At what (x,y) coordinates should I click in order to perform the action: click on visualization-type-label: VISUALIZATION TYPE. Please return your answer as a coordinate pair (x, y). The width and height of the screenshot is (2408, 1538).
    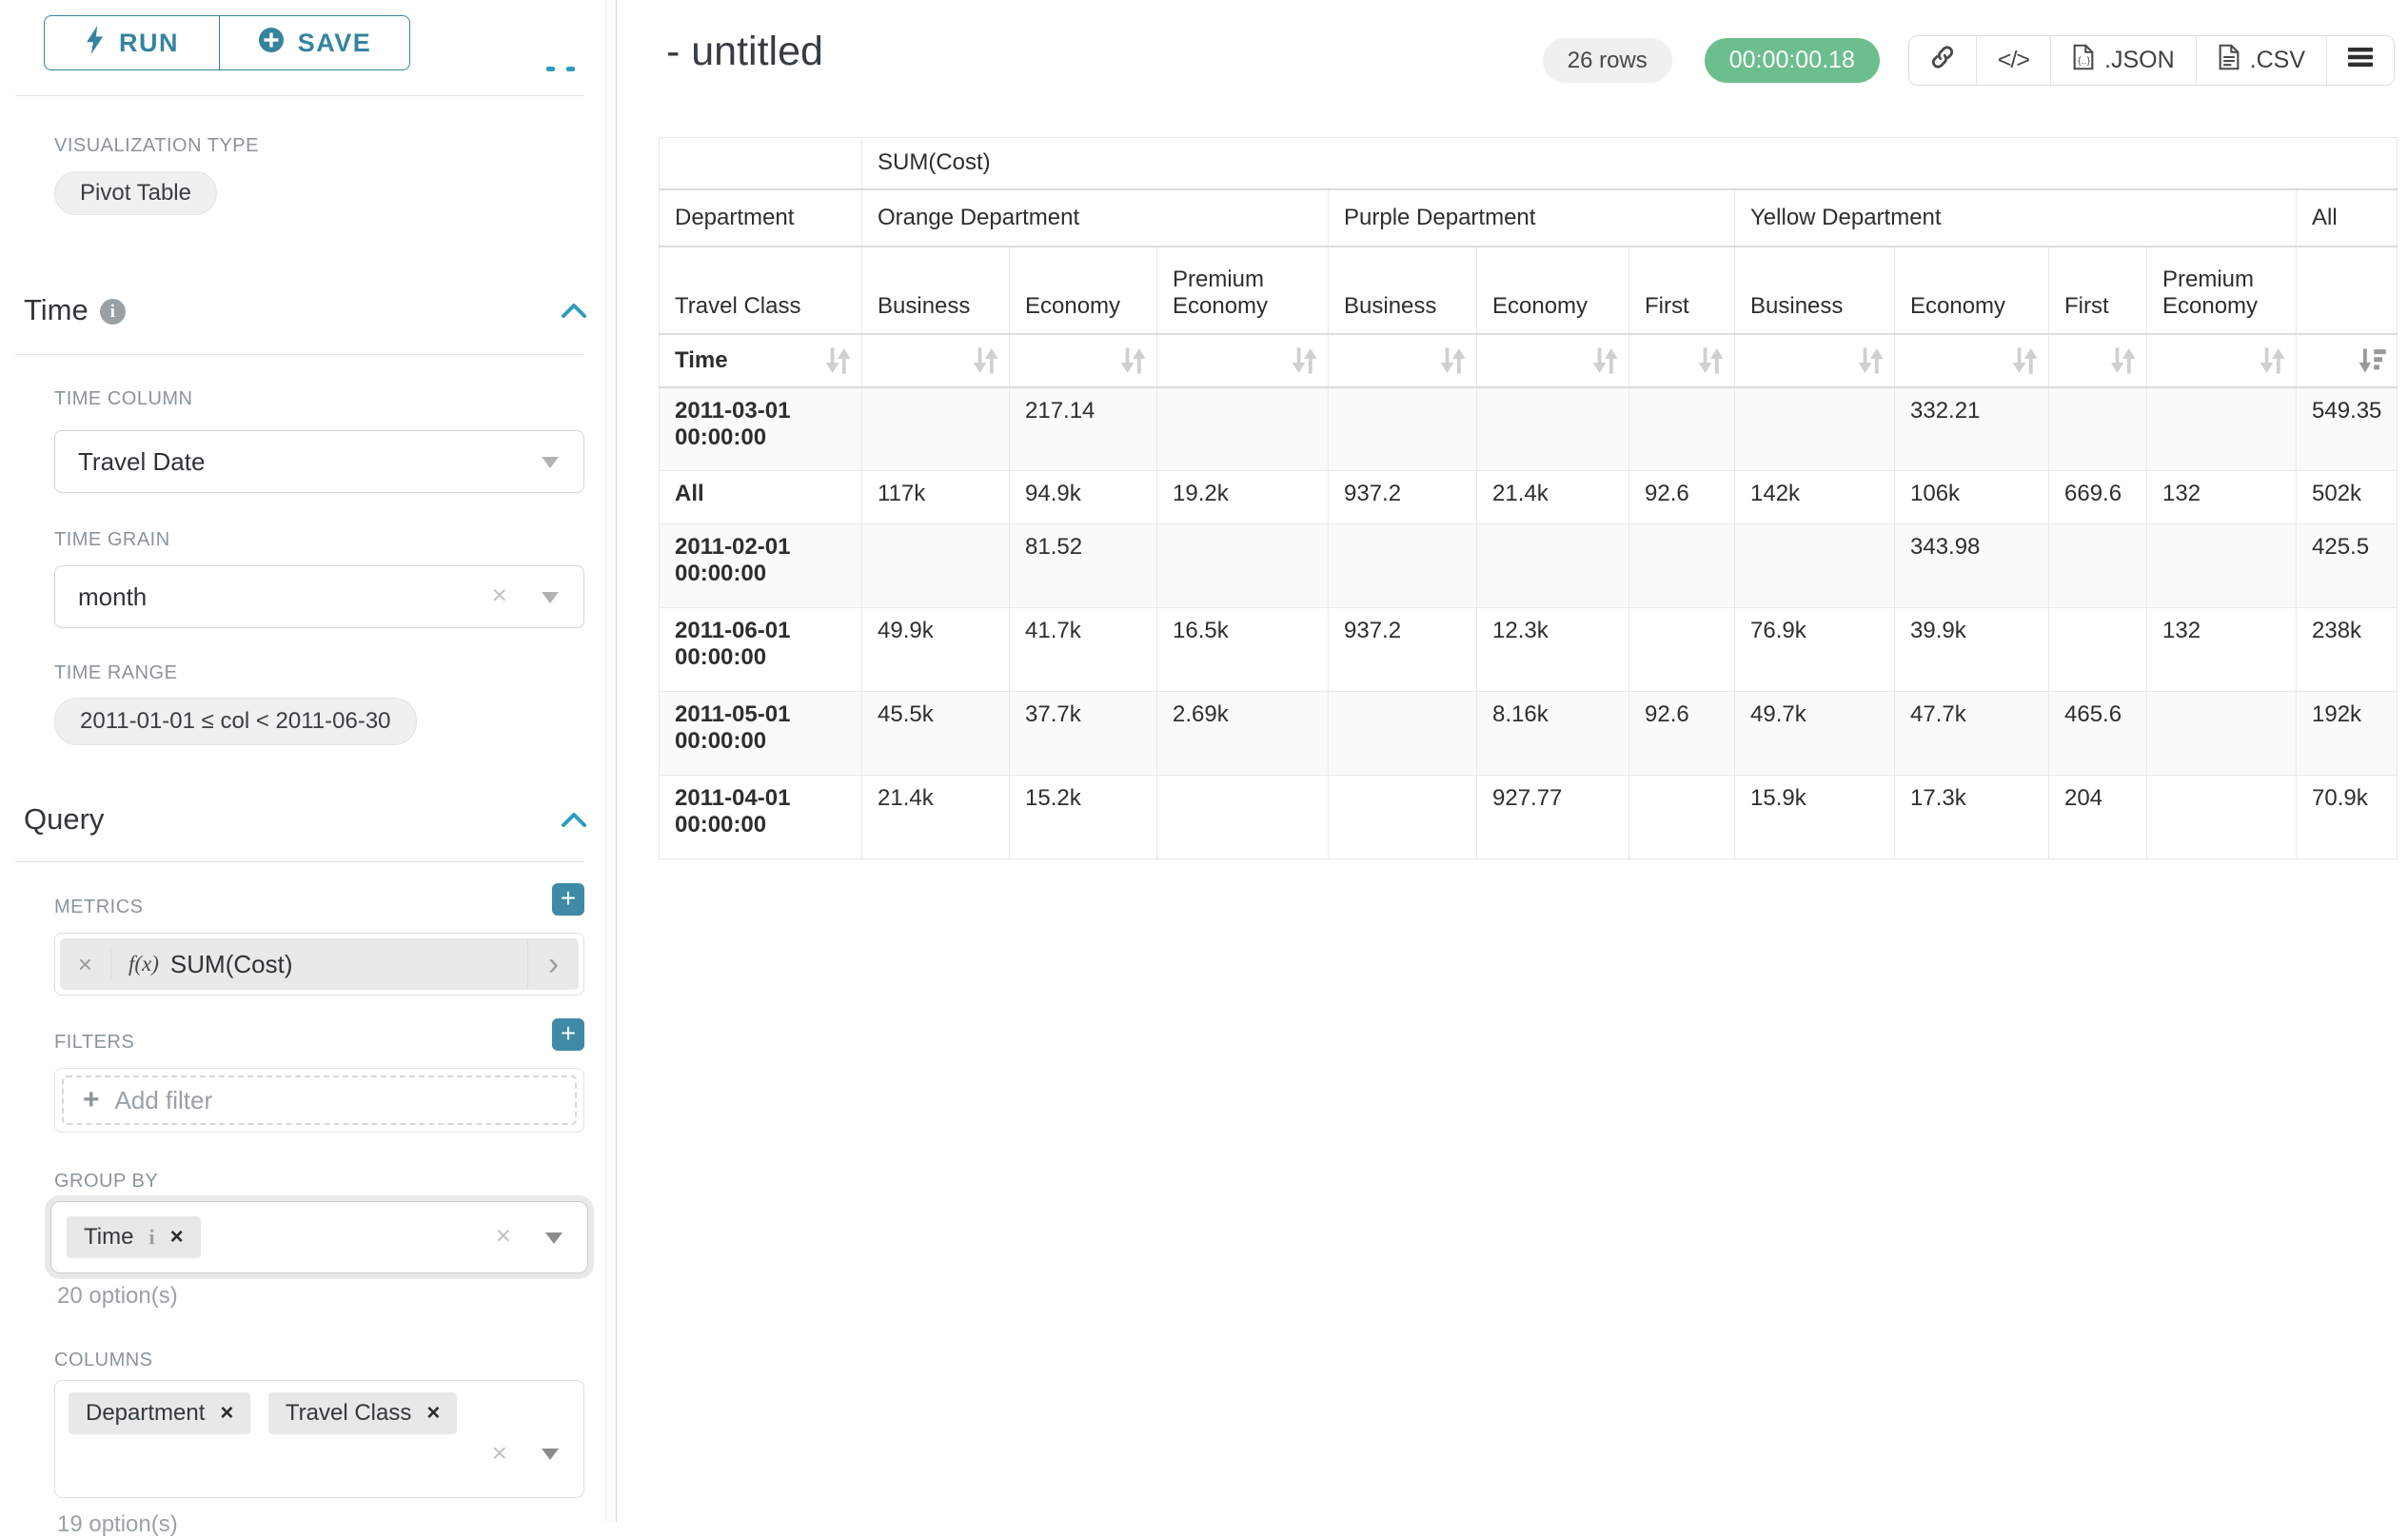
    Looking at the image, I should click on (156, 146).